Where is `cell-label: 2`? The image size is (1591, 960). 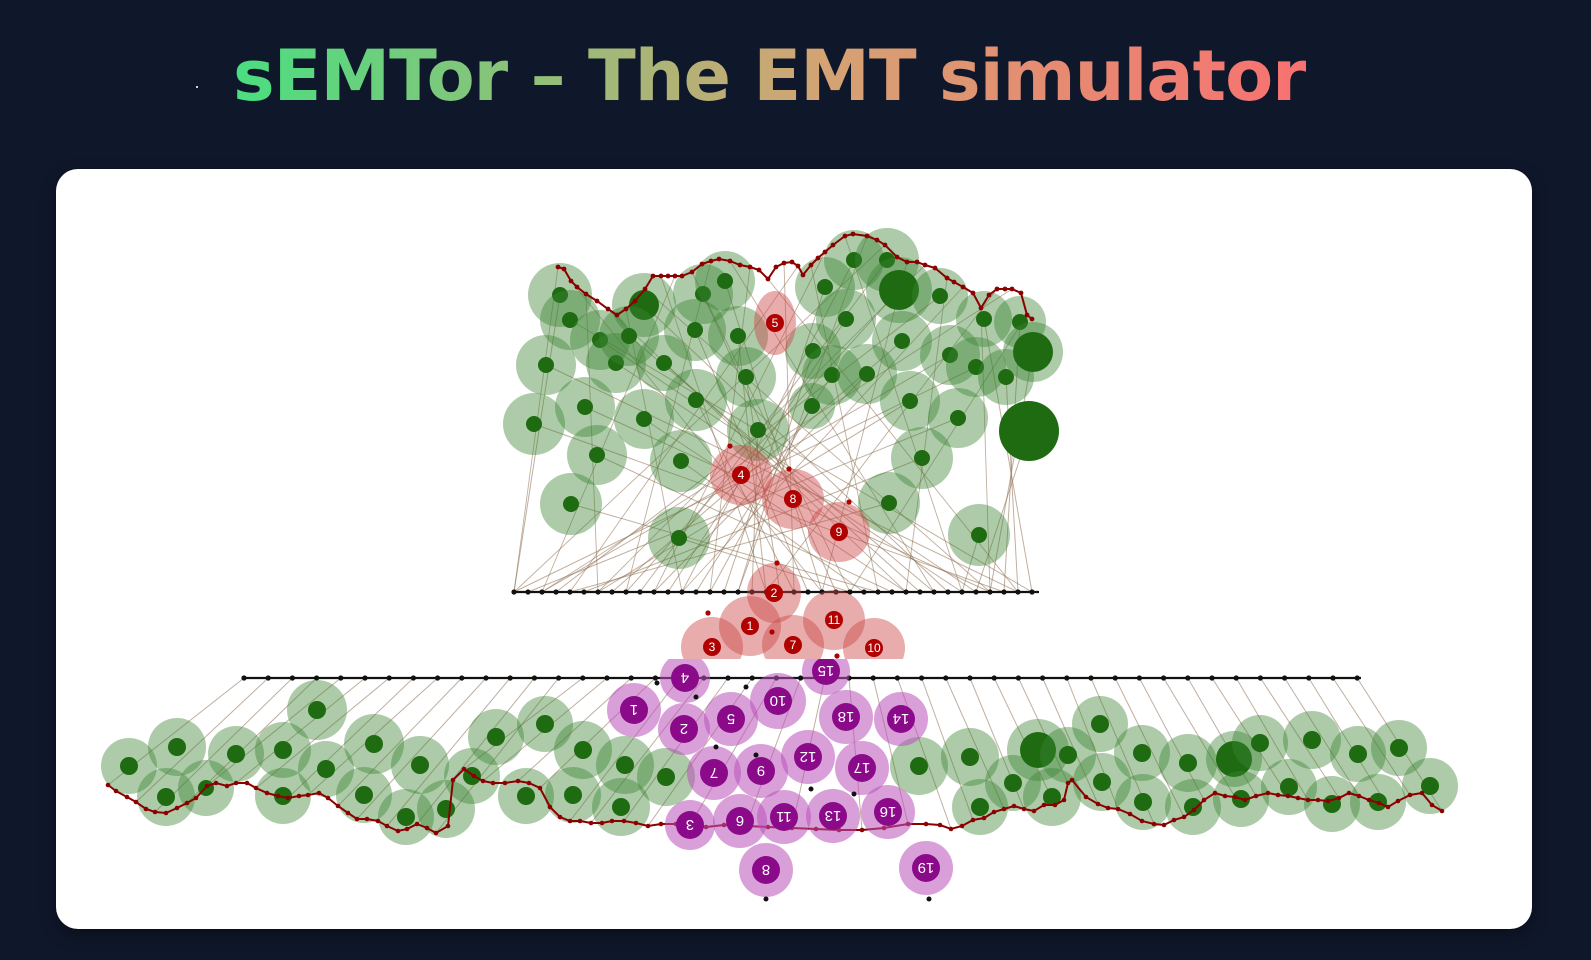
cell-label: 2 is located at coordinates (774, 593).